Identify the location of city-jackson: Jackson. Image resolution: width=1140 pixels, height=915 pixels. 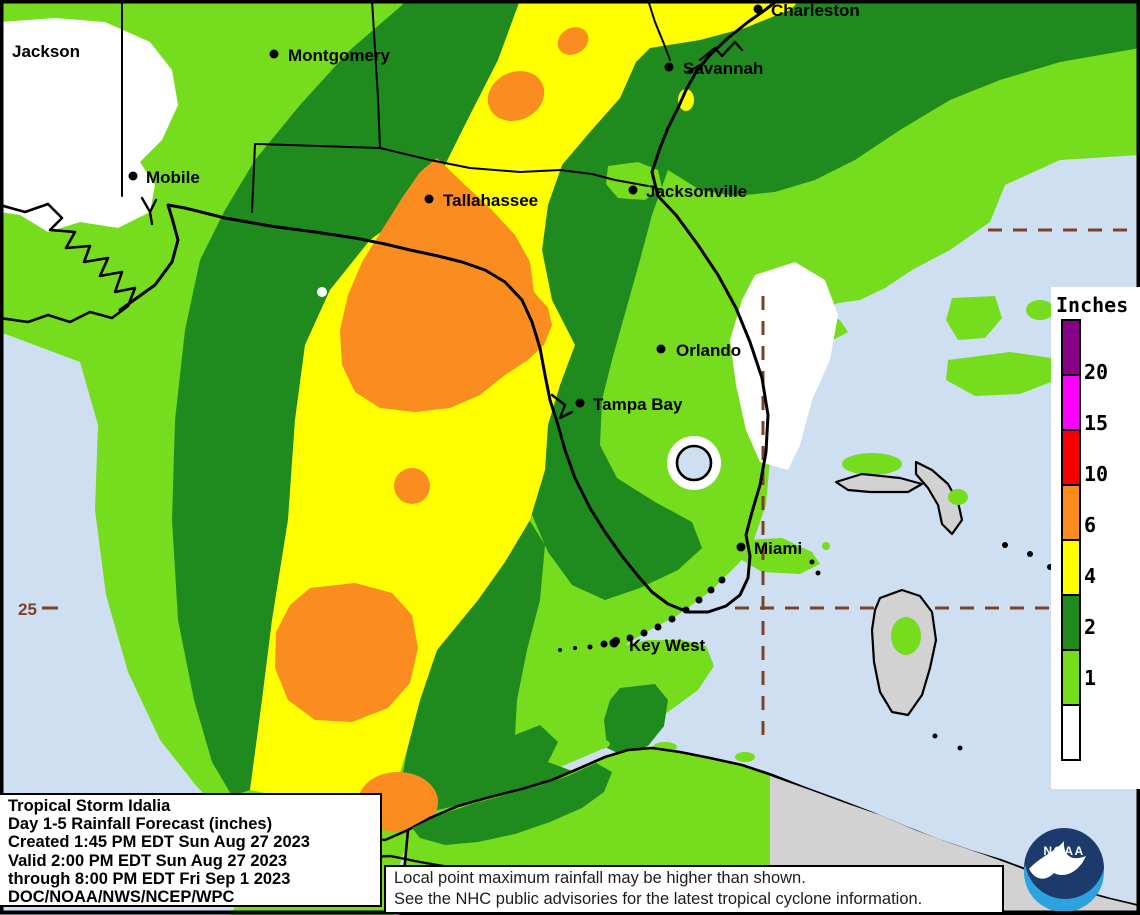
(46, 51).